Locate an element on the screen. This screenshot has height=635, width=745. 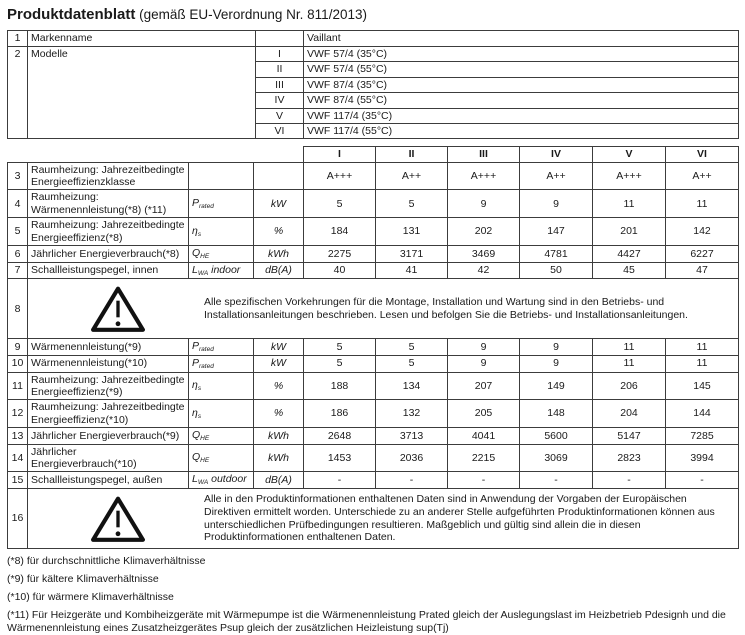
footnote-9: (*9) für kältere Klimaverhältnisse is located at coordinates (83, 579).